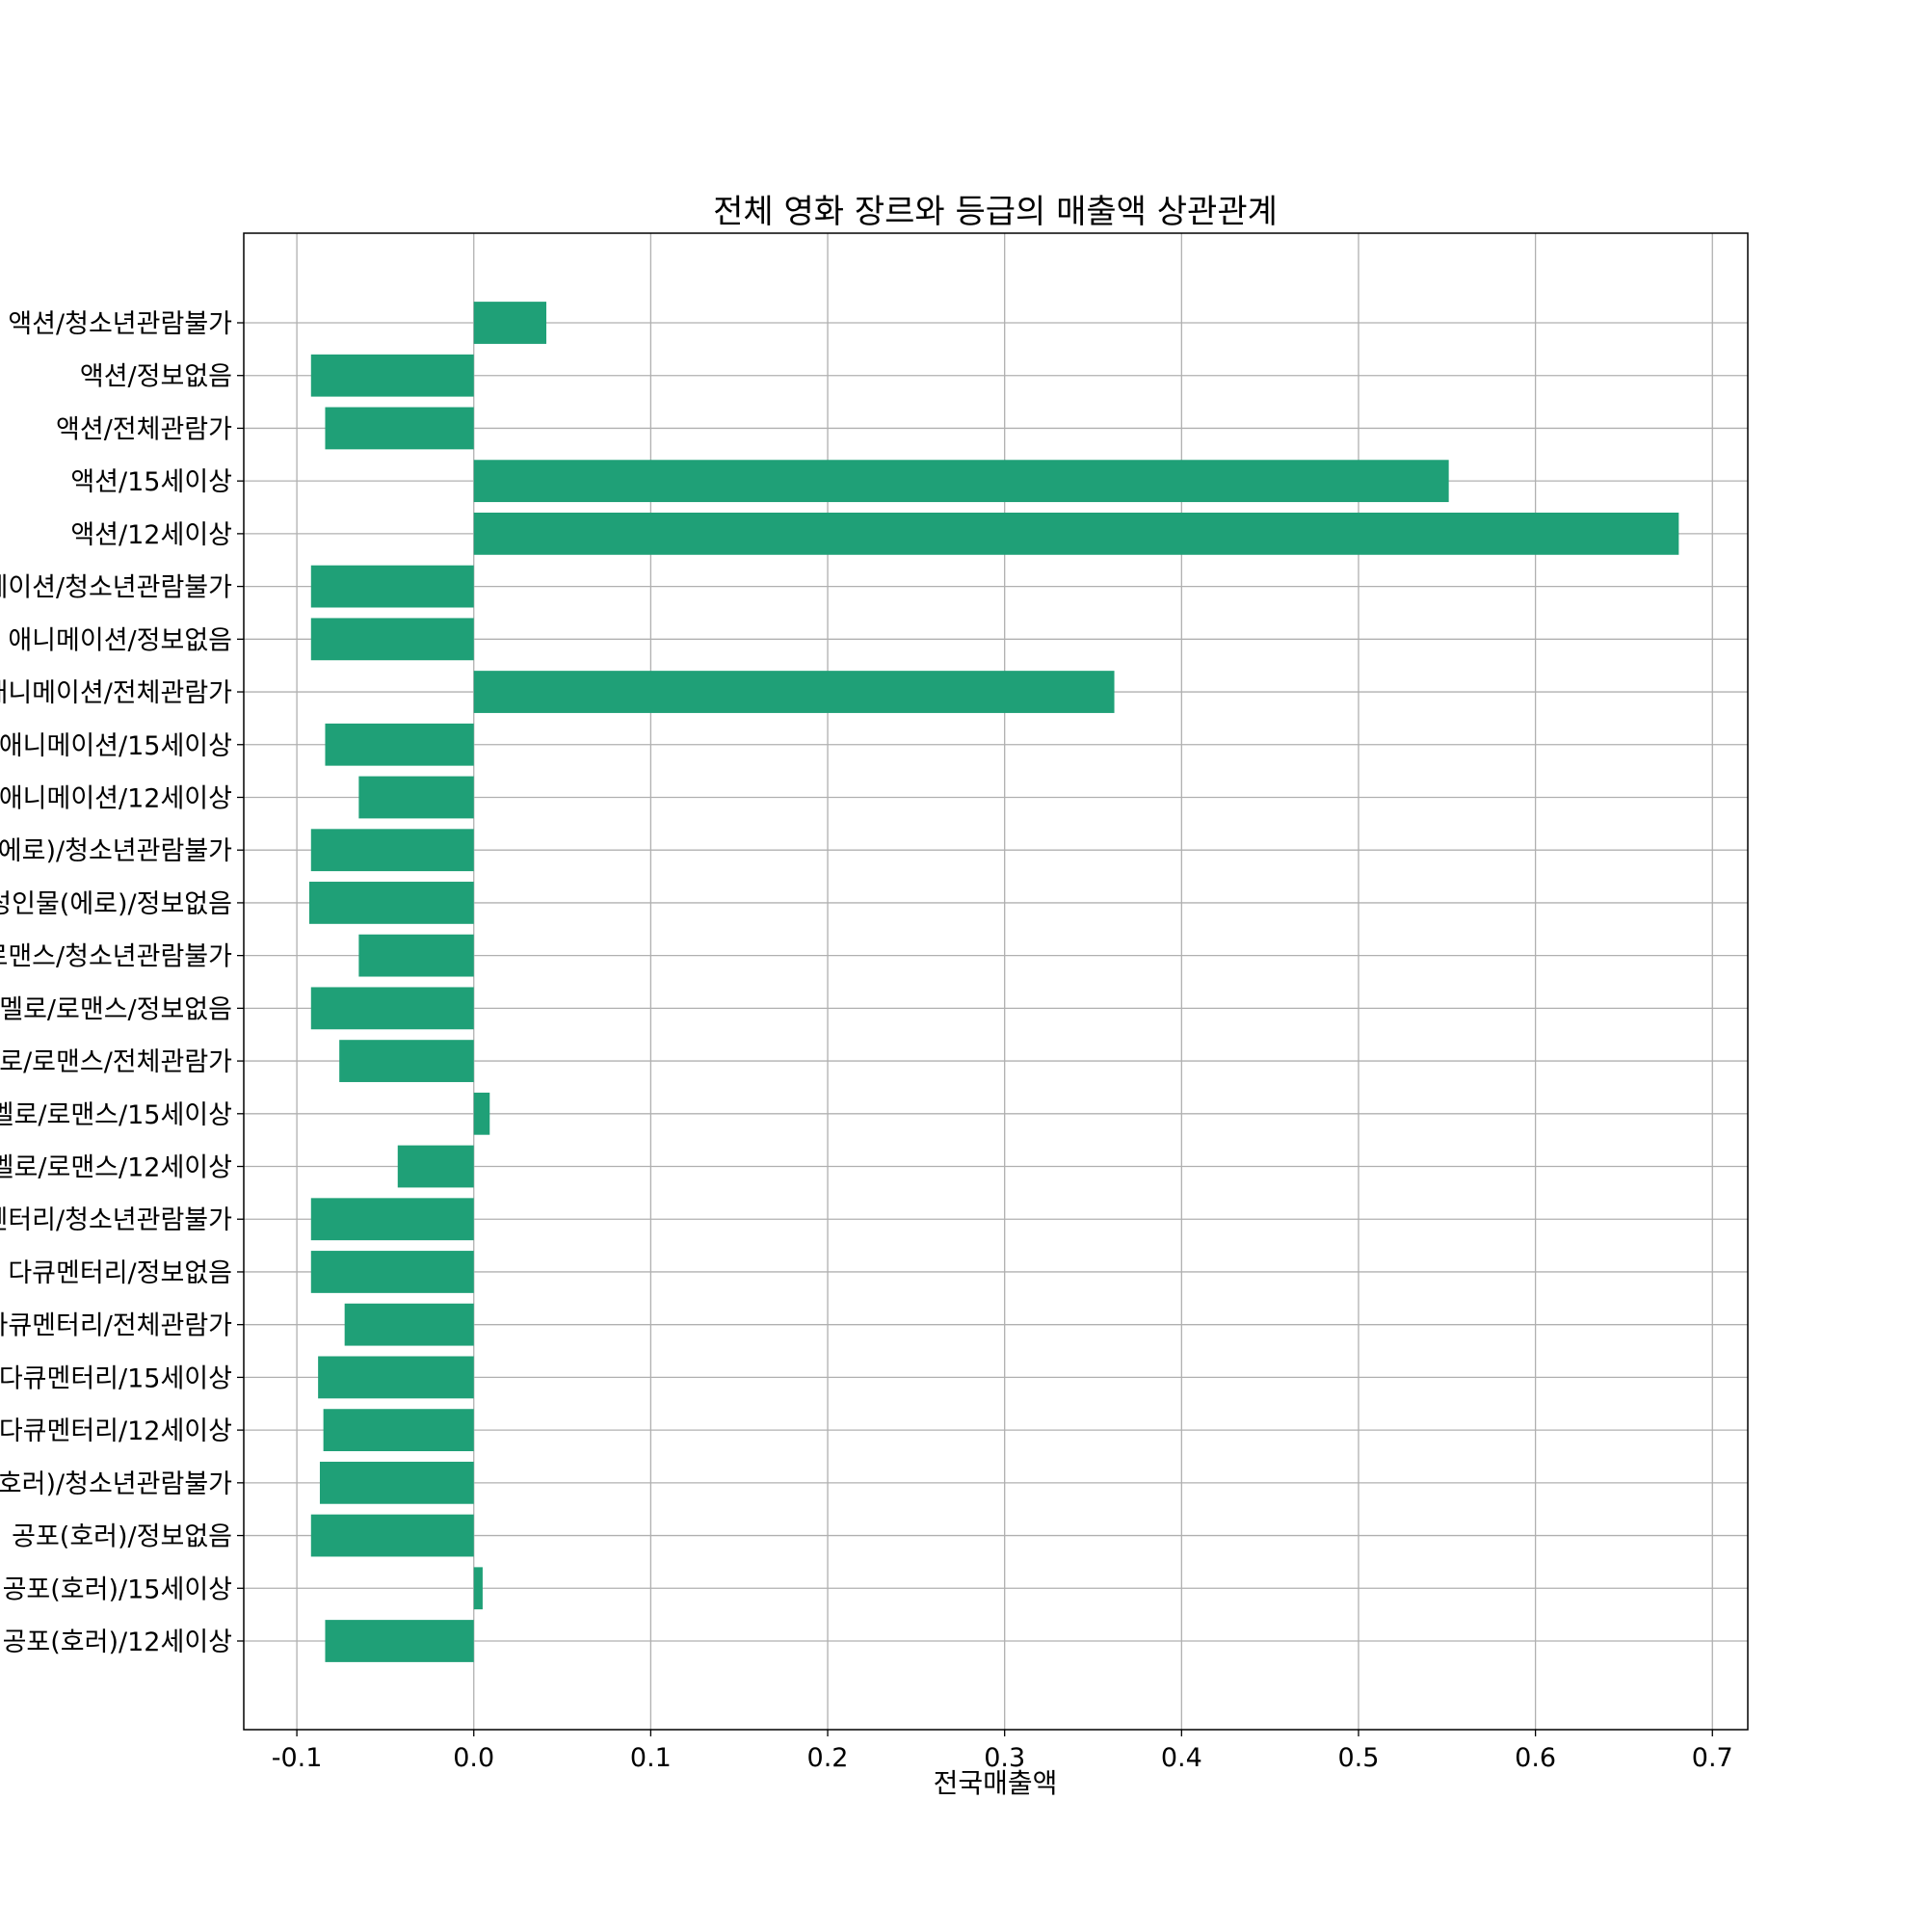 The image size is (1927, 1932). Describe the element at coordinates (116, 1168) in the screenshot. I see `y-tick-label: 멜로/로맨스/12세이상` at that location.